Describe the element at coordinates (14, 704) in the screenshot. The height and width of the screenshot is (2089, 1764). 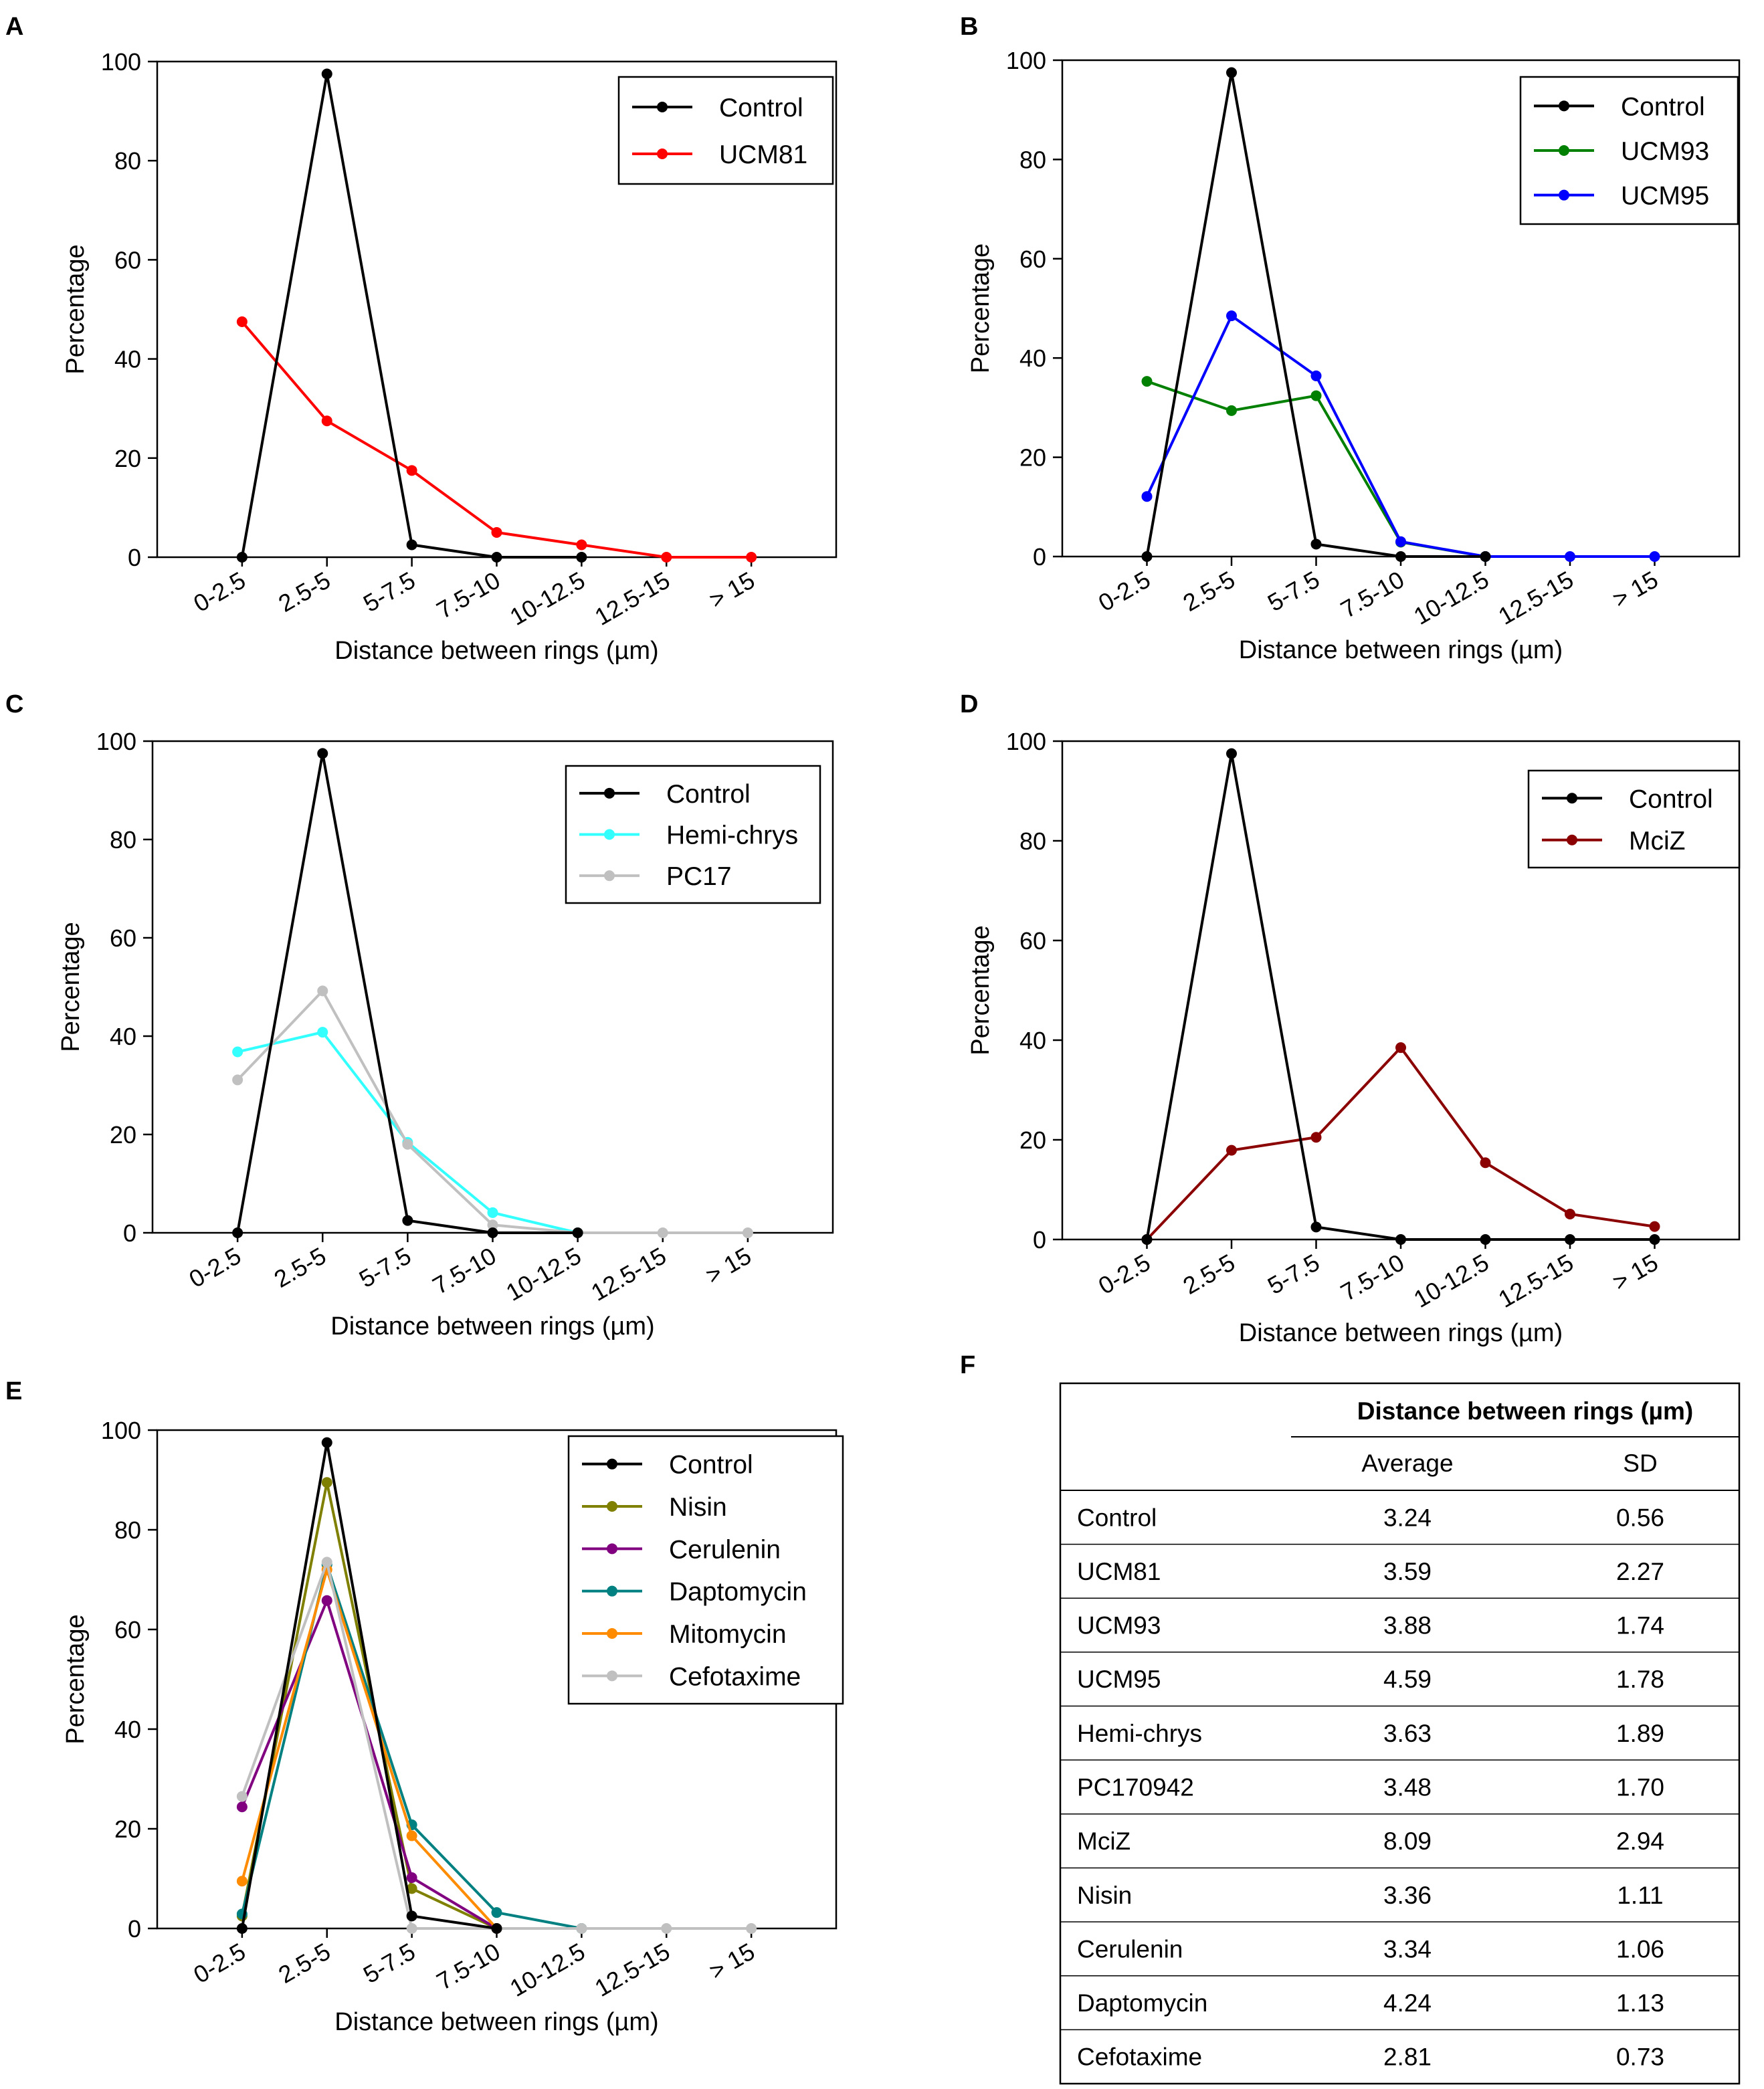
I see `panel-letter-c: C` at that location.